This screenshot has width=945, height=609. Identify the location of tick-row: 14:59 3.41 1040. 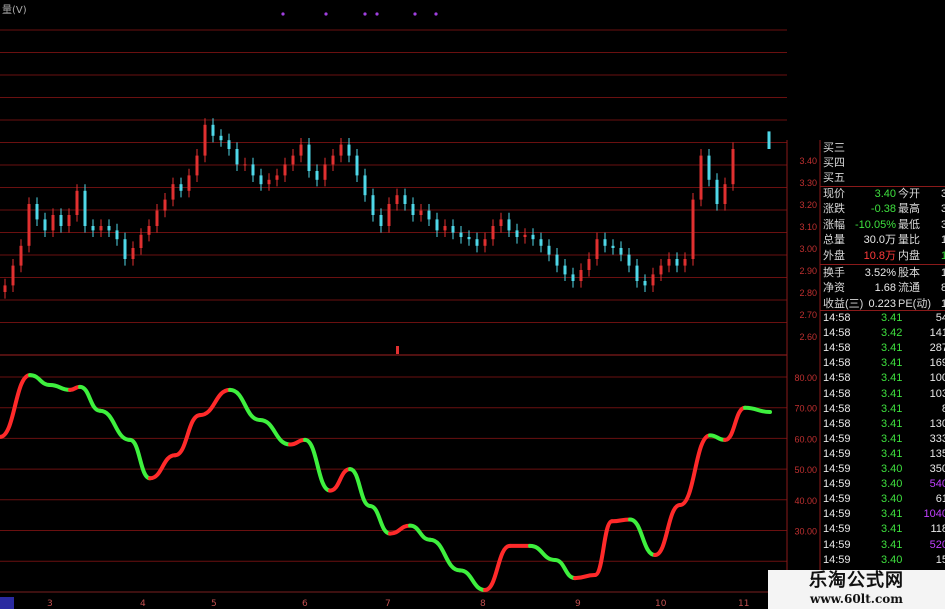
(884, 514).